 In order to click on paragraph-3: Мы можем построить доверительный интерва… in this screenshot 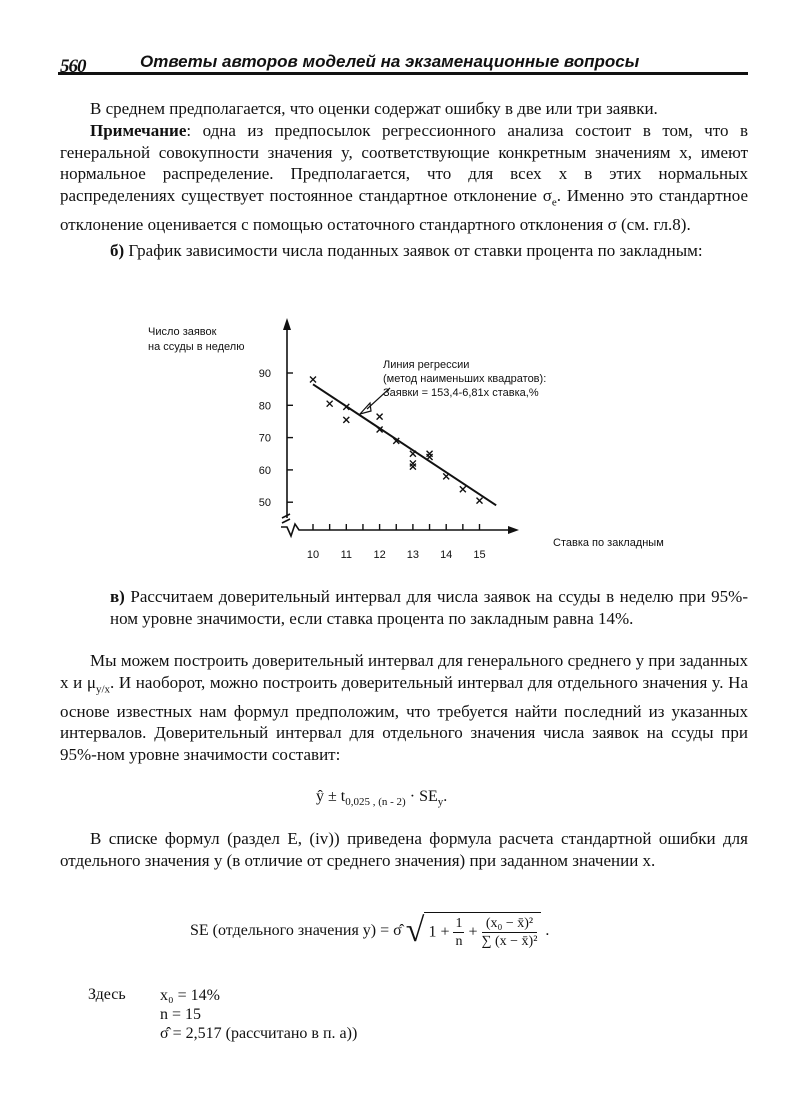, I will do `click(404, 707)`.